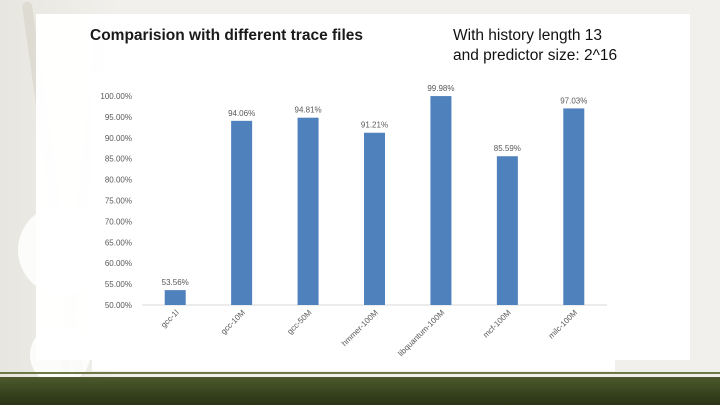 This screenshot has width=720, height=405. What do you see at coordinates (118, 159) in the screenshot?
I see `y-tick-label: 85.00%` at bounding box center [118, 159].